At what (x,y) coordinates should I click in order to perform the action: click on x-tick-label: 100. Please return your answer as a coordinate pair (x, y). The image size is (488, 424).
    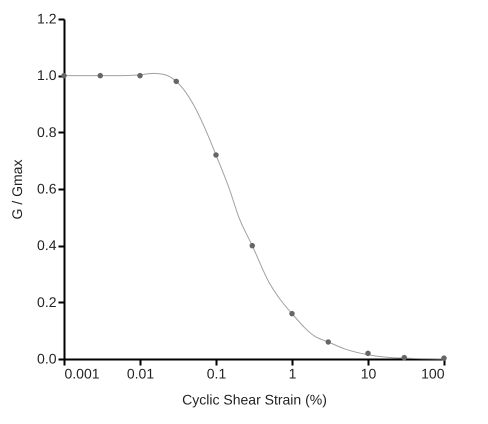
    Looking at the image, I should click on (433, 374).